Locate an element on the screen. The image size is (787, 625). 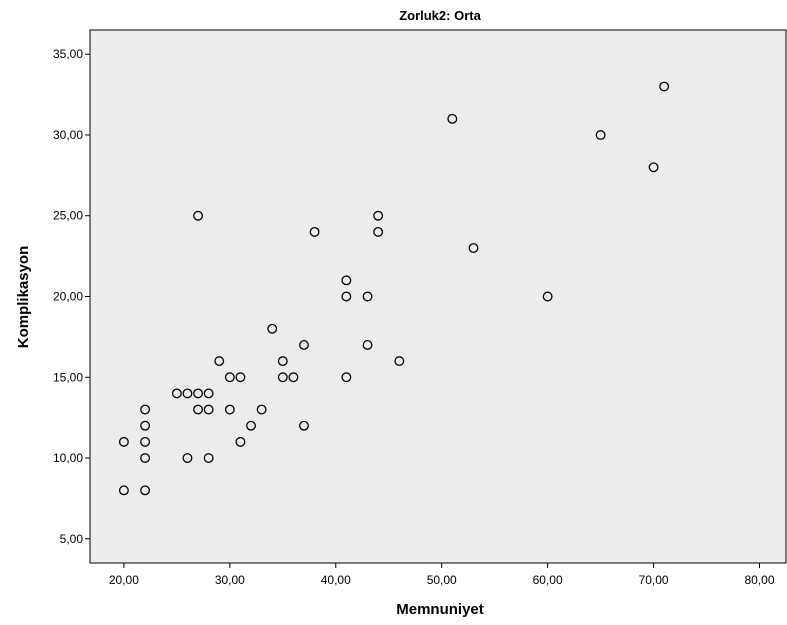
x-tick-label: 40,00 is located at coordinates (336, 580).